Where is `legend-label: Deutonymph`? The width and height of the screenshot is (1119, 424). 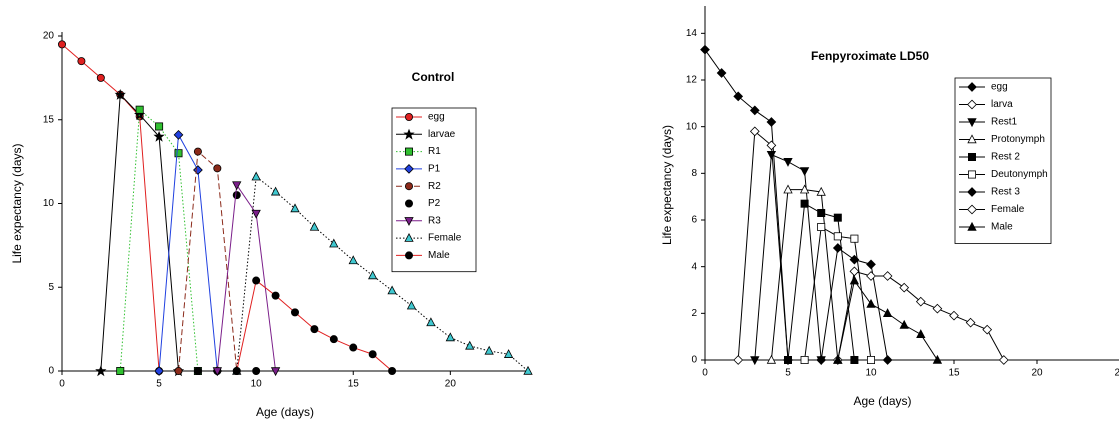 legend-label: Deutonymph is located at coordinates (1019, 174).